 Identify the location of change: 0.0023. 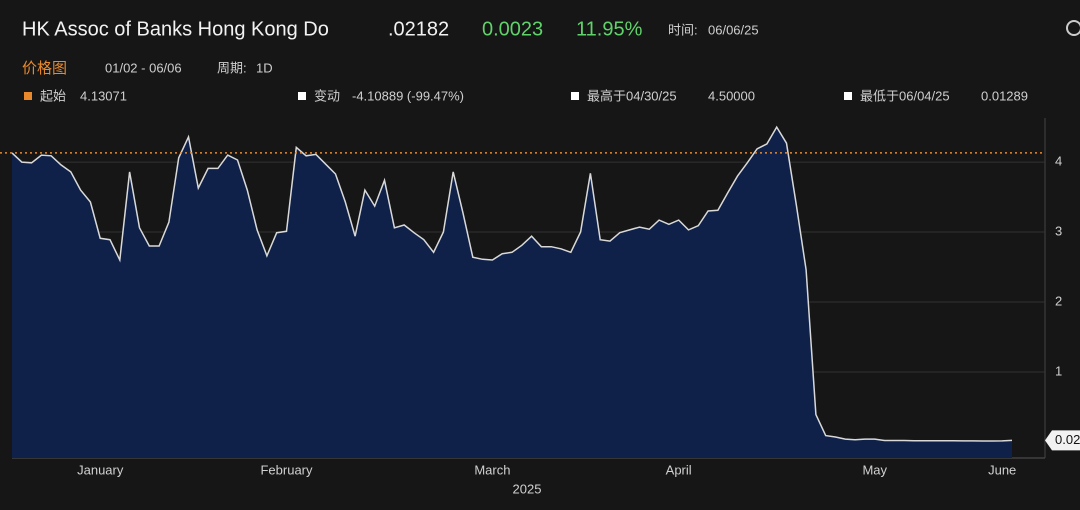
(512, 29).